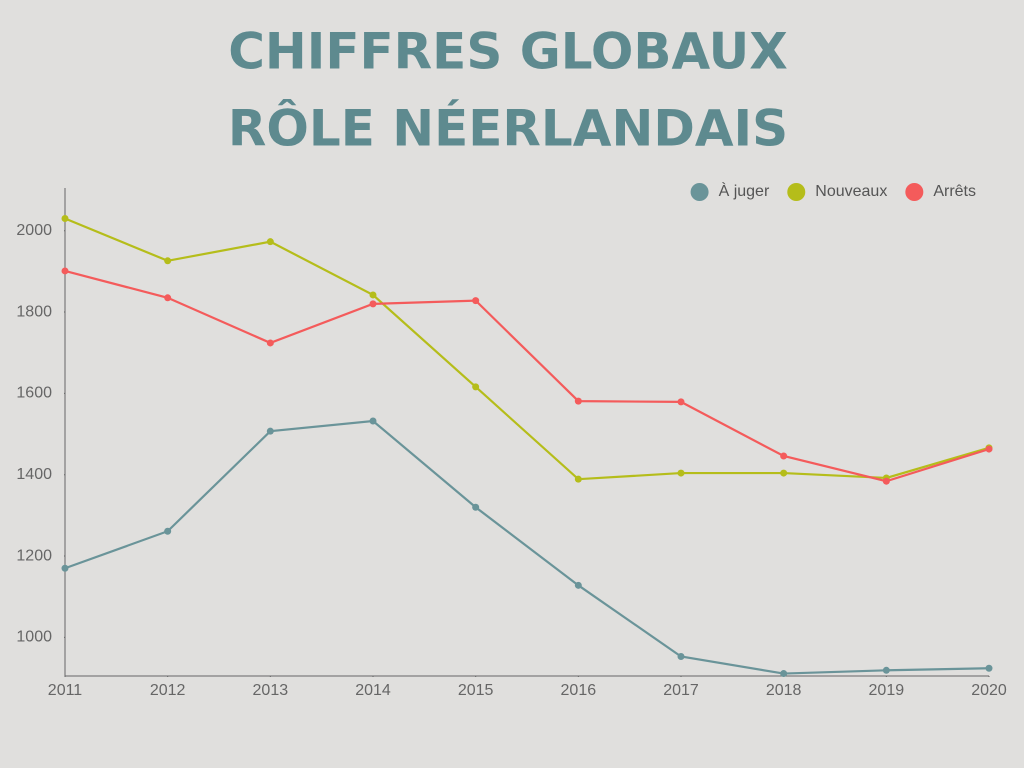 This screenshot has height=768, width=1024. What do you see at coordinates (954, 191) in the screenshot?
I see `legend-label: Arrêts` at bounding box center [954, 191].